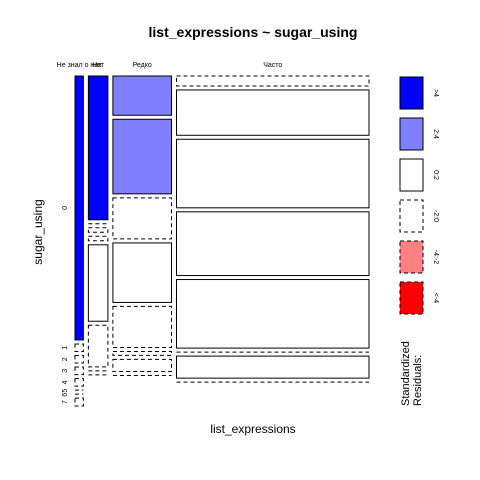  I want to click on legend-label-1: 2:4, so click(435, 134).